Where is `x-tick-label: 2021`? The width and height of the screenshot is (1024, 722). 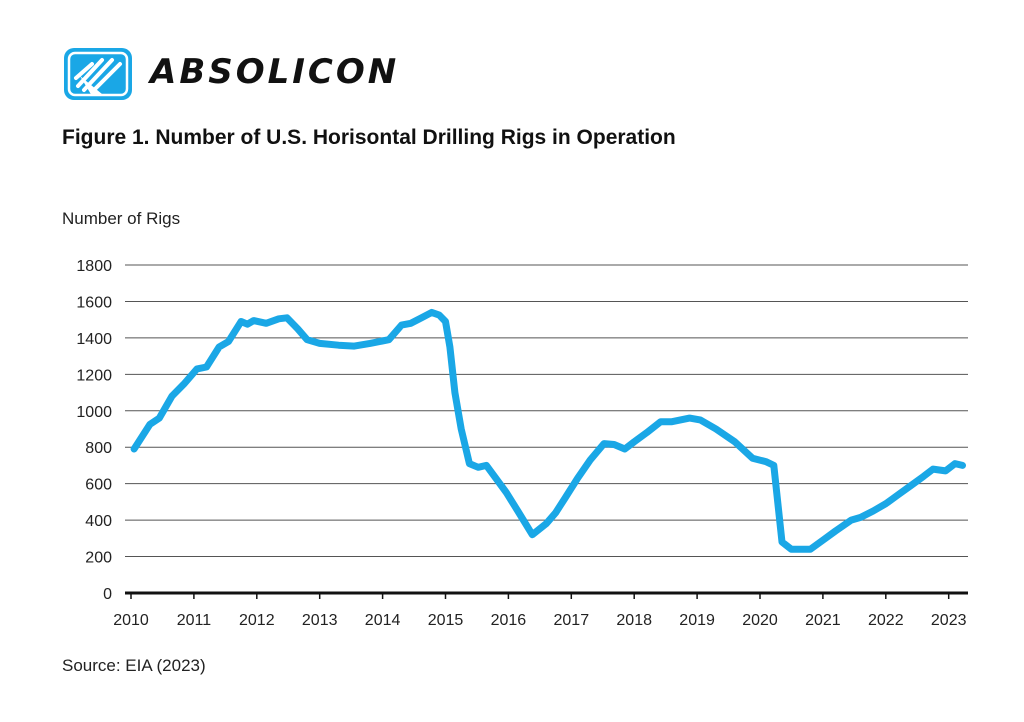 x-tick-label: 2021 is located at coordinates (823, 620).